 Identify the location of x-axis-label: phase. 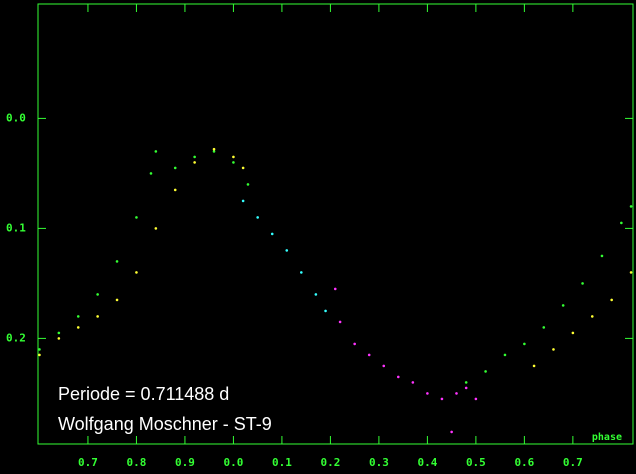
(607, 437).